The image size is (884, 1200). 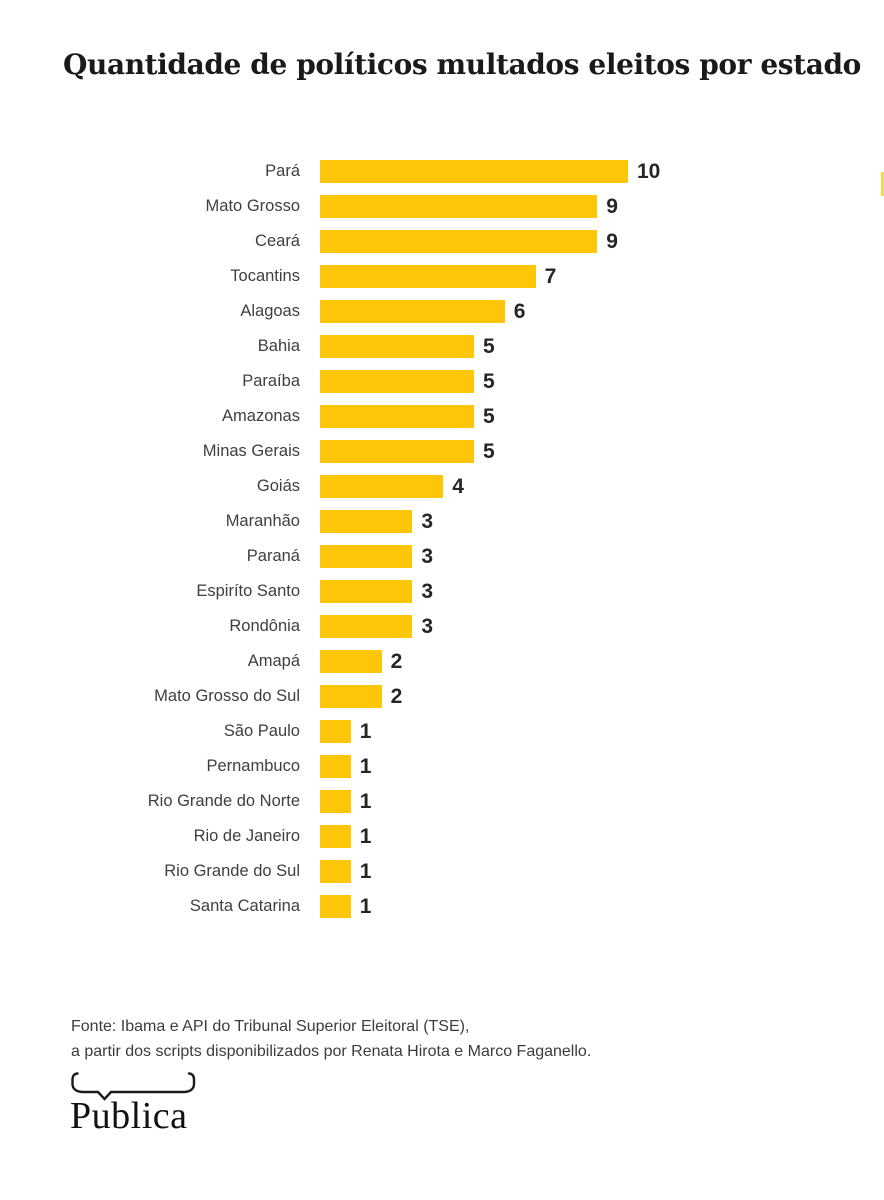 I want to click on publica-wordmark: Publica, so click(x=129, y=1116).